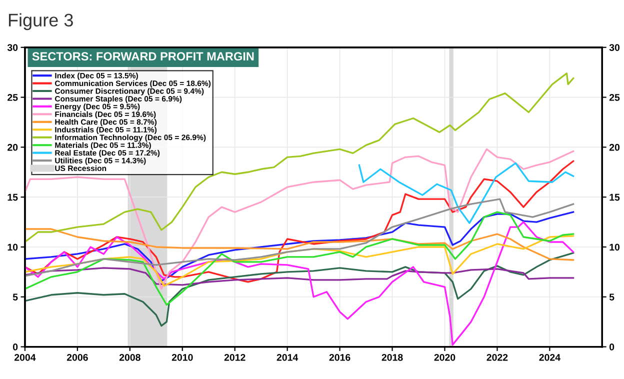 The height and width of the screenshot is (379, 624). I want to click on y-tick-label: 20, so click(13, 147).